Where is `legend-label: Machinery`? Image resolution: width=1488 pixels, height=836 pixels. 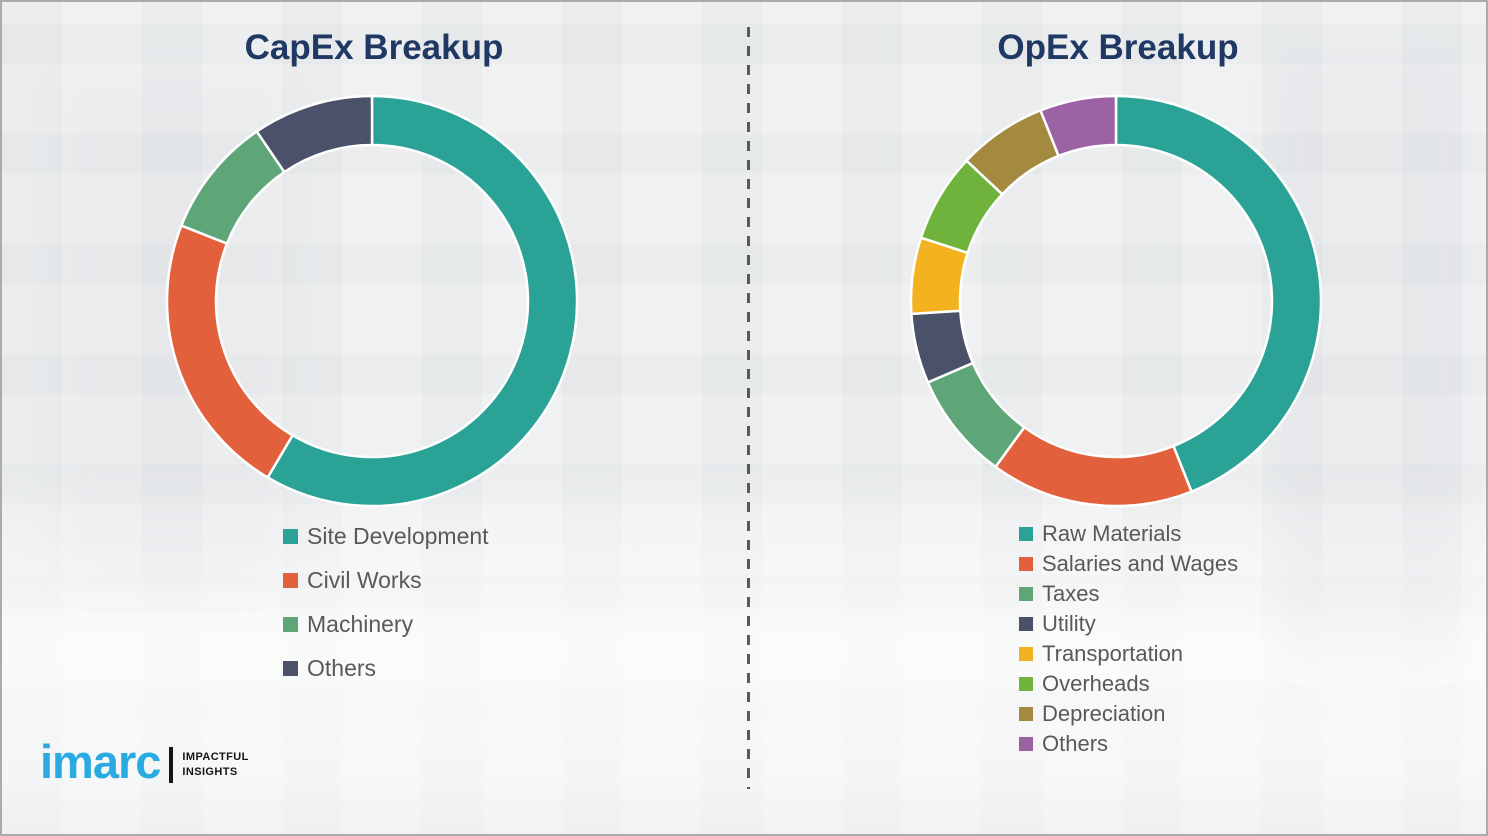 legend-label: Machinery is located at coordinates (360, 623).